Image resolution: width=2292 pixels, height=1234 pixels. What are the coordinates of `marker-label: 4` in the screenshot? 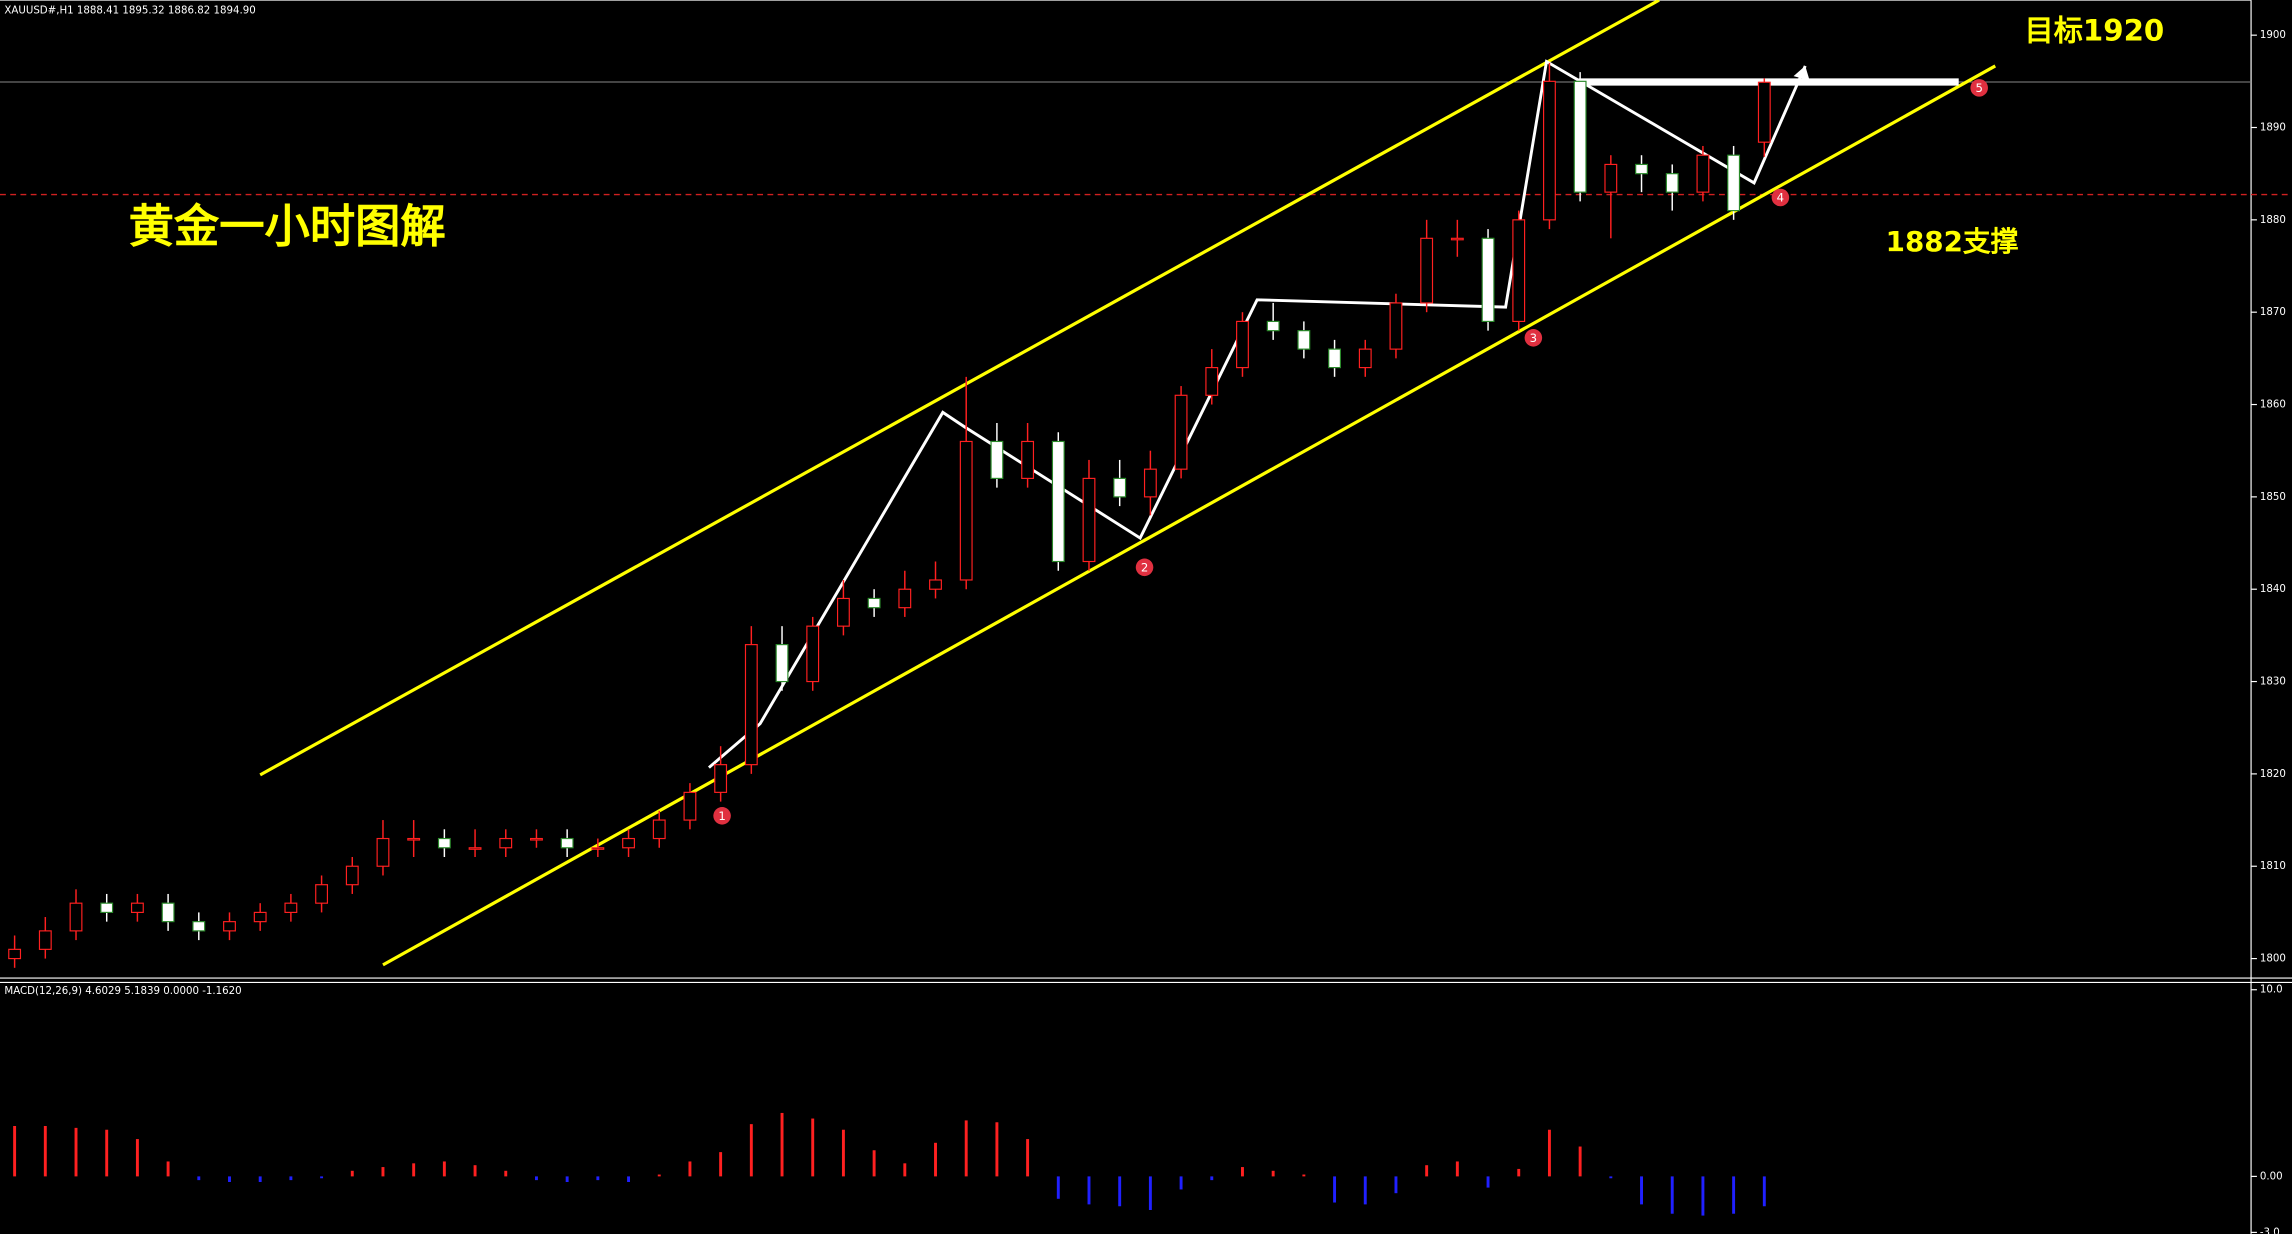 It's located at (1780, 198).